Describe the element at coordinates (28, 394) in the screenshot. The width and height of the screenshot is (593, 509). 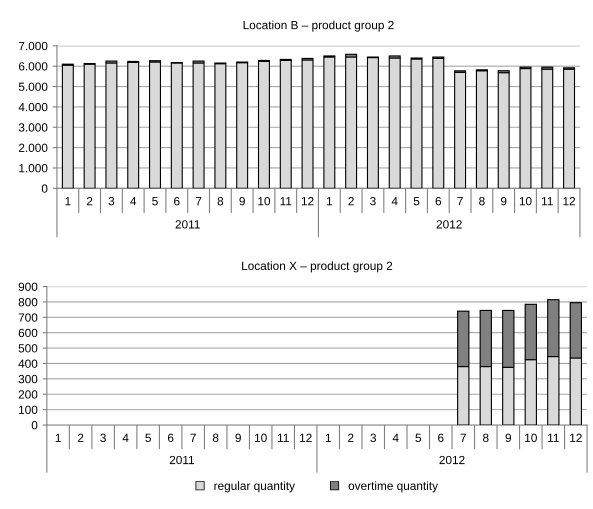
I see `y-tick-label: 200` at that location.